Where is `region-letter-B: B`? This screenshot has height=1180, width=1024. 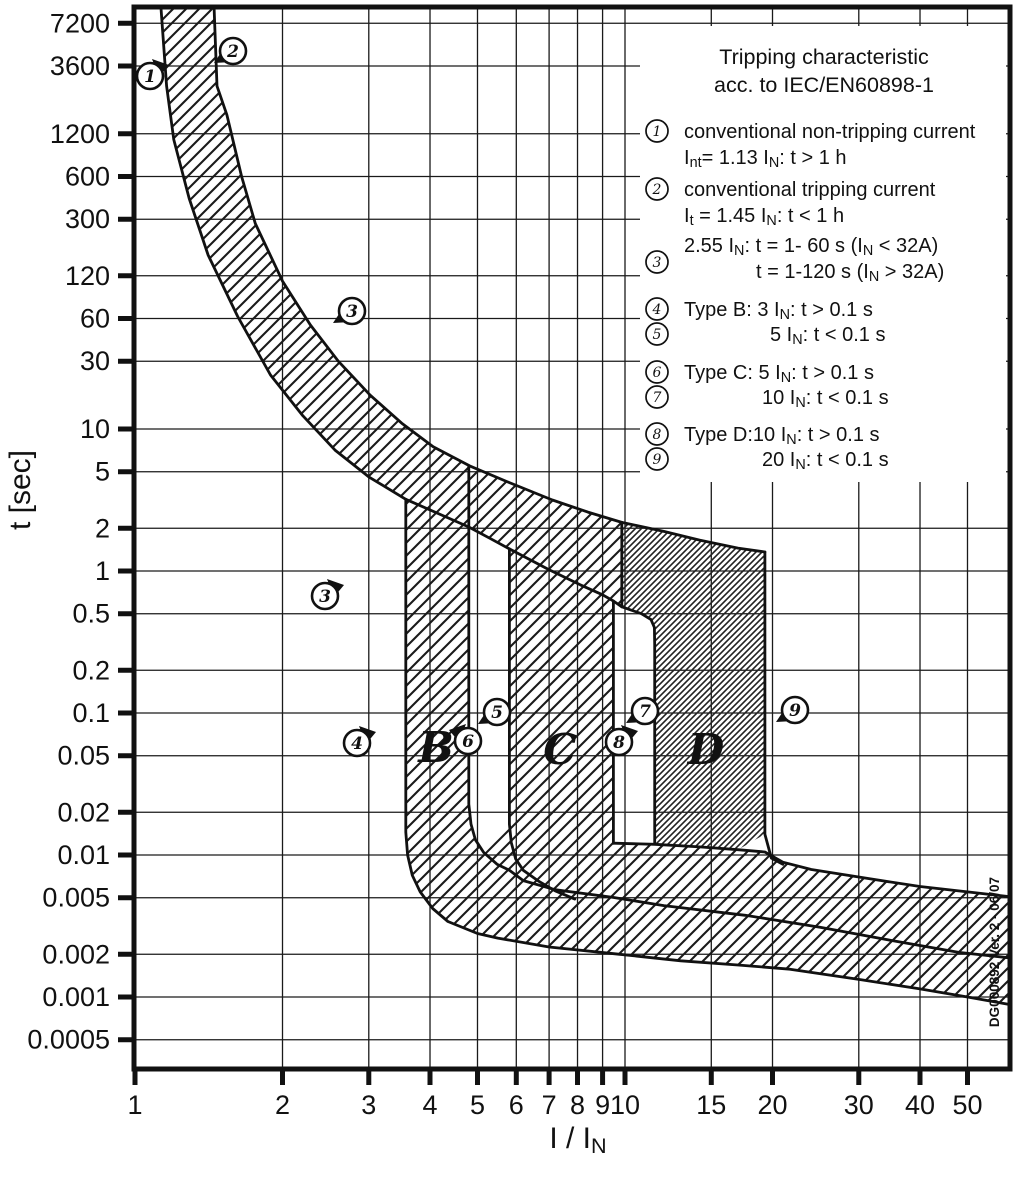 region-letter-B: B is located at coordinates (435, 747).